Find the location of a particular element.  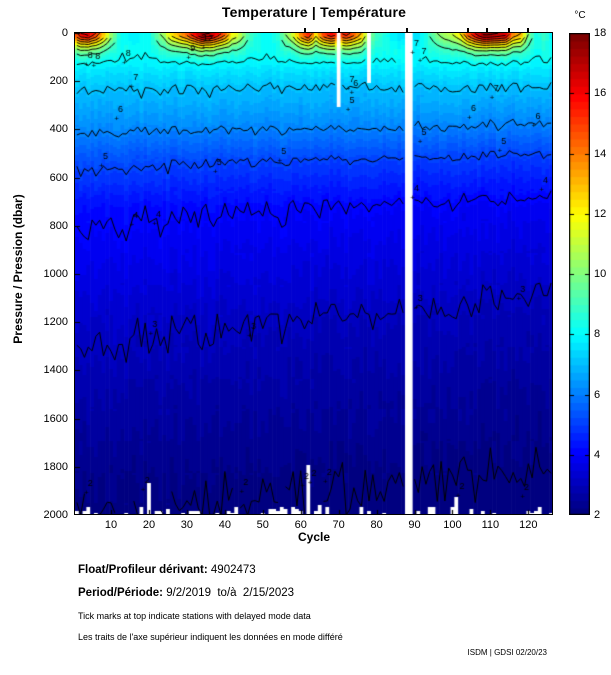

x-tick-label: 20 is located at coordinates (149, 525).